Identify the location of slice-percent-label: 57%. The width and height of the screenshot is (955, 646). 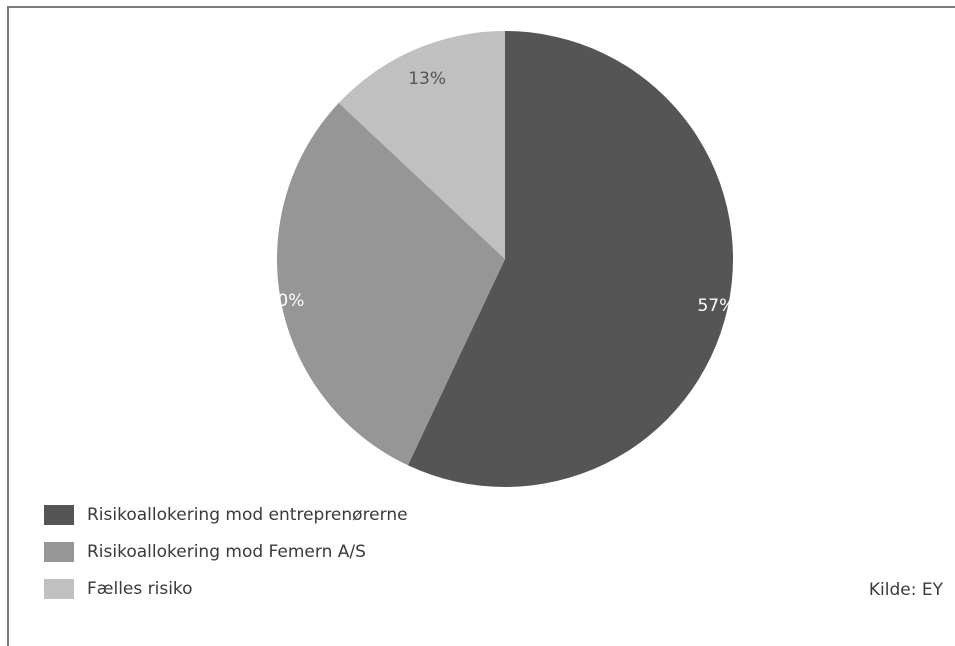
(716, 306).